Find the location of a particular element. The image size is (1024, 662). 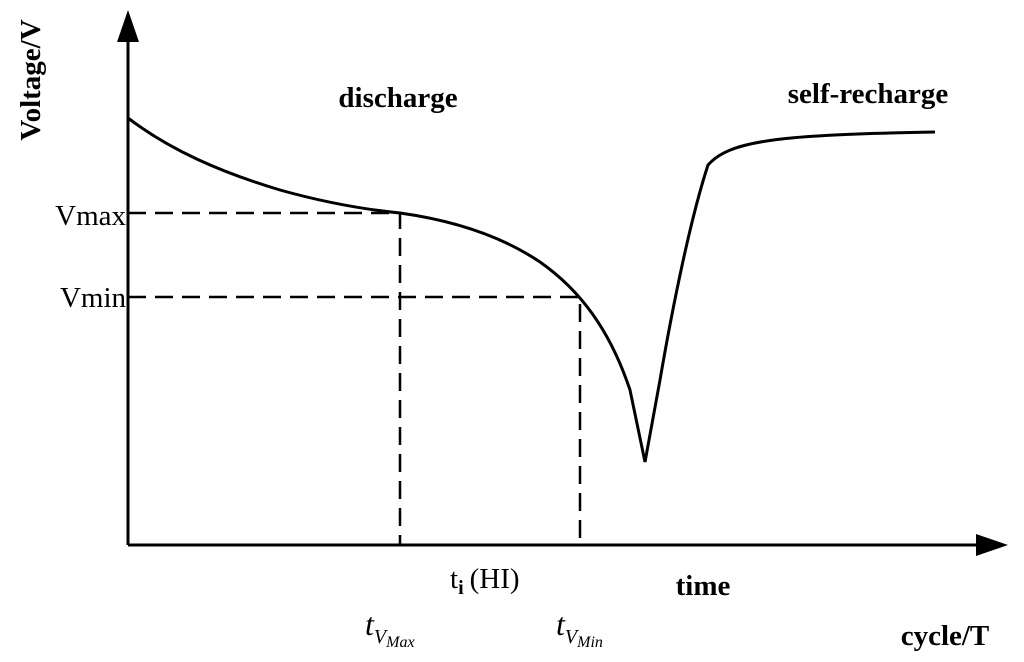

hi-time-label: ti (HI) is located at coordinates (485, 581).